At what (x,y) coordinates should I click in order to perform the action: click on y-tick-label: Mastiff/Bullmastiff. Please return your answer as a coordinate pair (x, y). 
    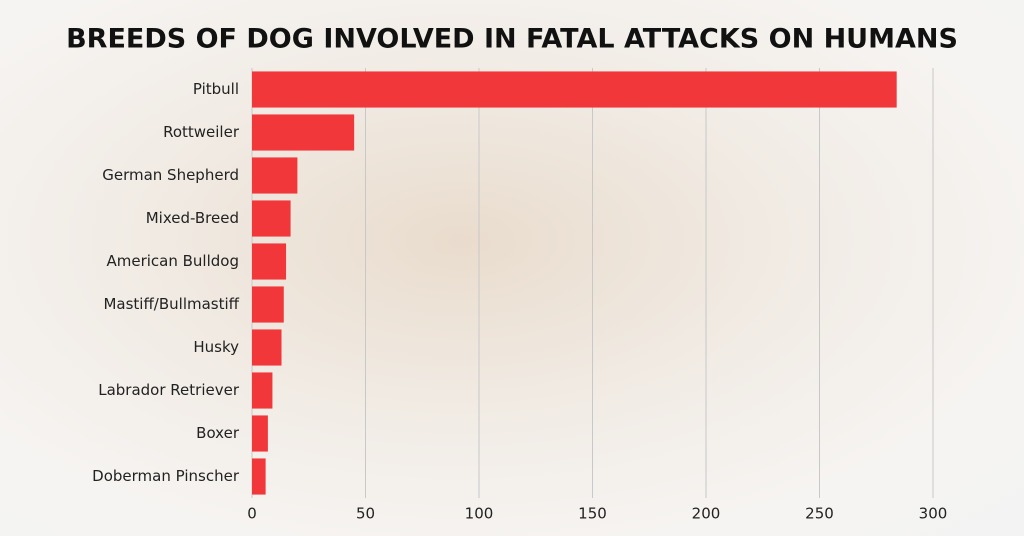
    Looking at the image, I should click on (171, 304).